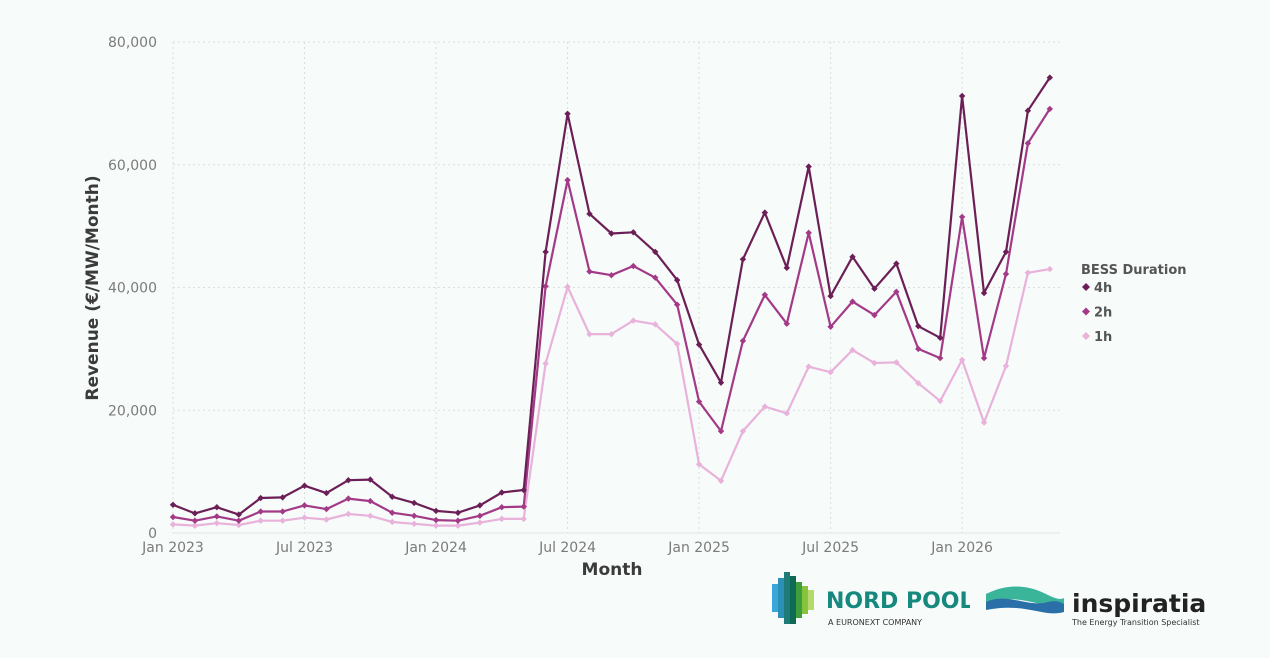  Describe the element at coordinates (830, 548) in the screenshot. I see `x-tick-label: Jul 2025` at that location.